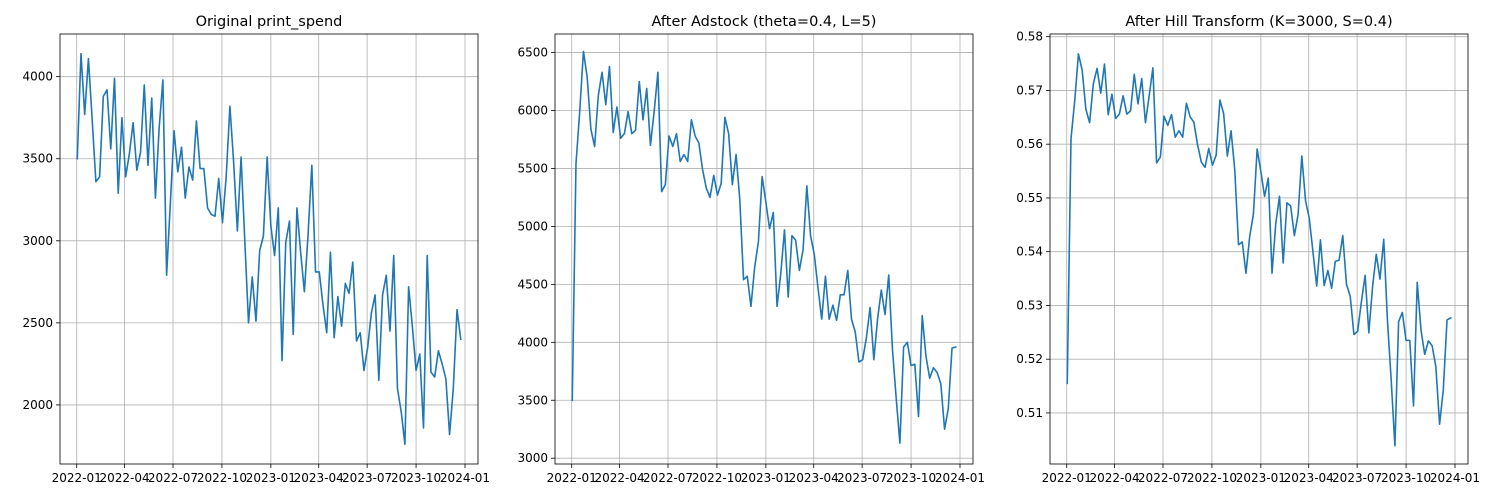 The image size is (1500, 500). I want to click on y-tick-label: 0.57, so click(1029, 90).